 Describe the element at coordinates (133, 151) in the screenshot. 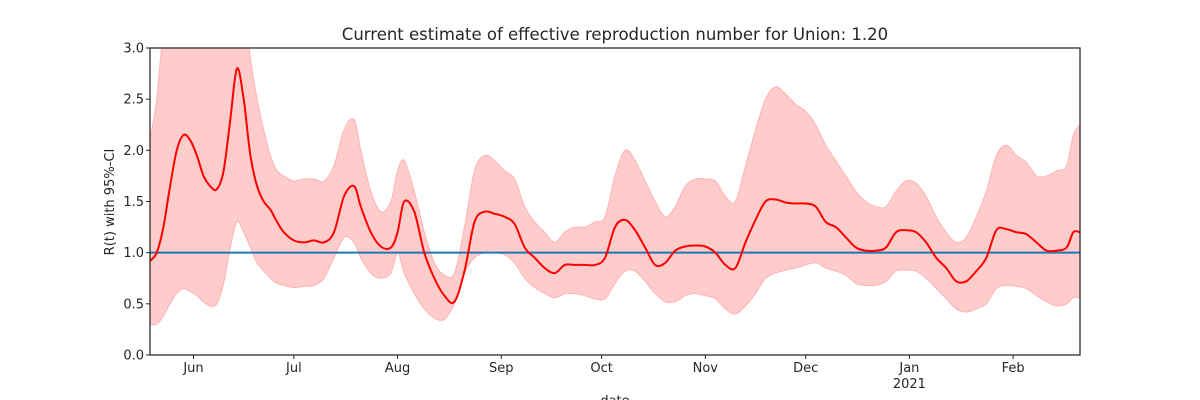

I see `y-tick-label: 2.0` at that location.